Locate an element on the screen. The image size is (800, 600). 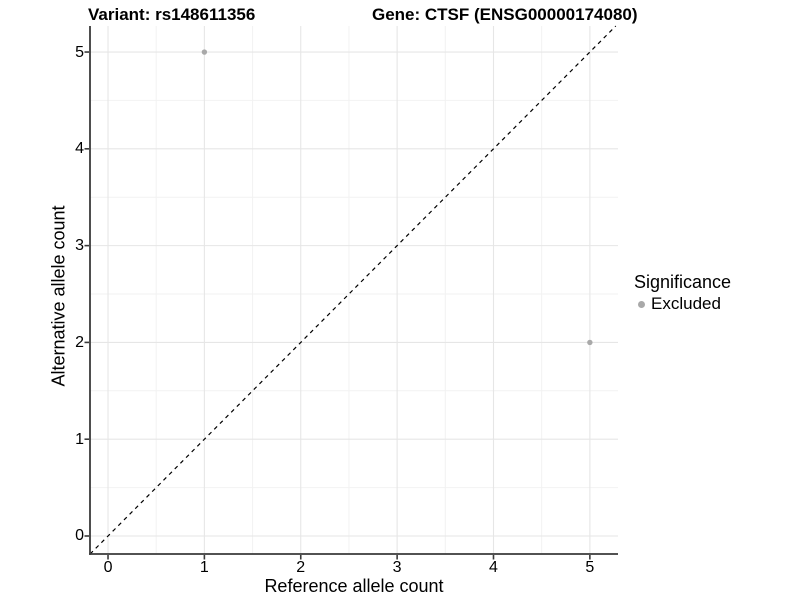
legend-entry-excluded: Excluded is located at coordinates (682, 304).